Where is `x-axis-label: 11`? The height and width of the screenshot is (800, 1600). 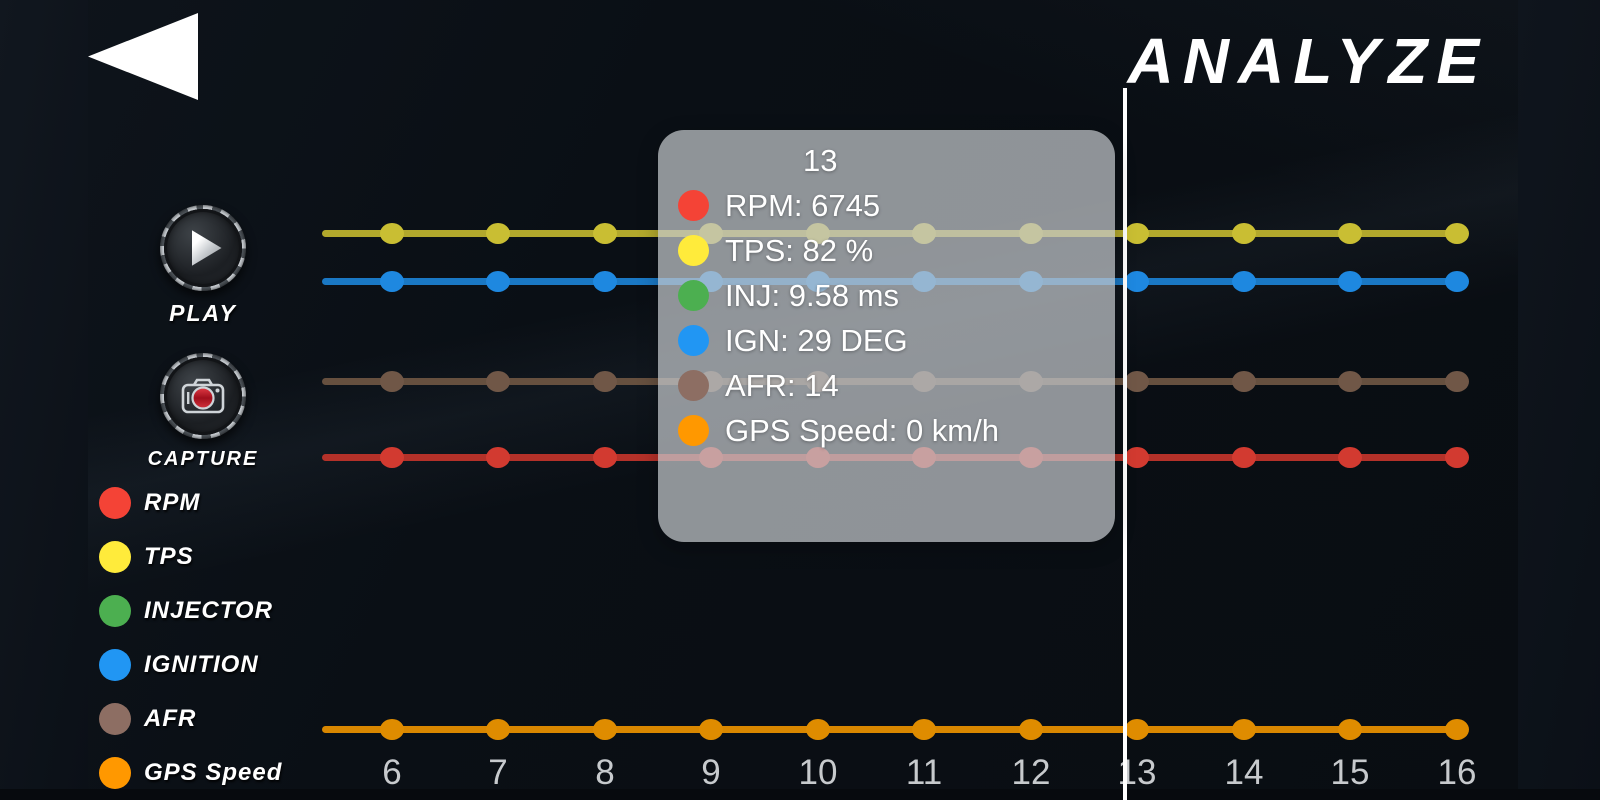
x-axis-label: 11 is located at coordinates (924, 772).